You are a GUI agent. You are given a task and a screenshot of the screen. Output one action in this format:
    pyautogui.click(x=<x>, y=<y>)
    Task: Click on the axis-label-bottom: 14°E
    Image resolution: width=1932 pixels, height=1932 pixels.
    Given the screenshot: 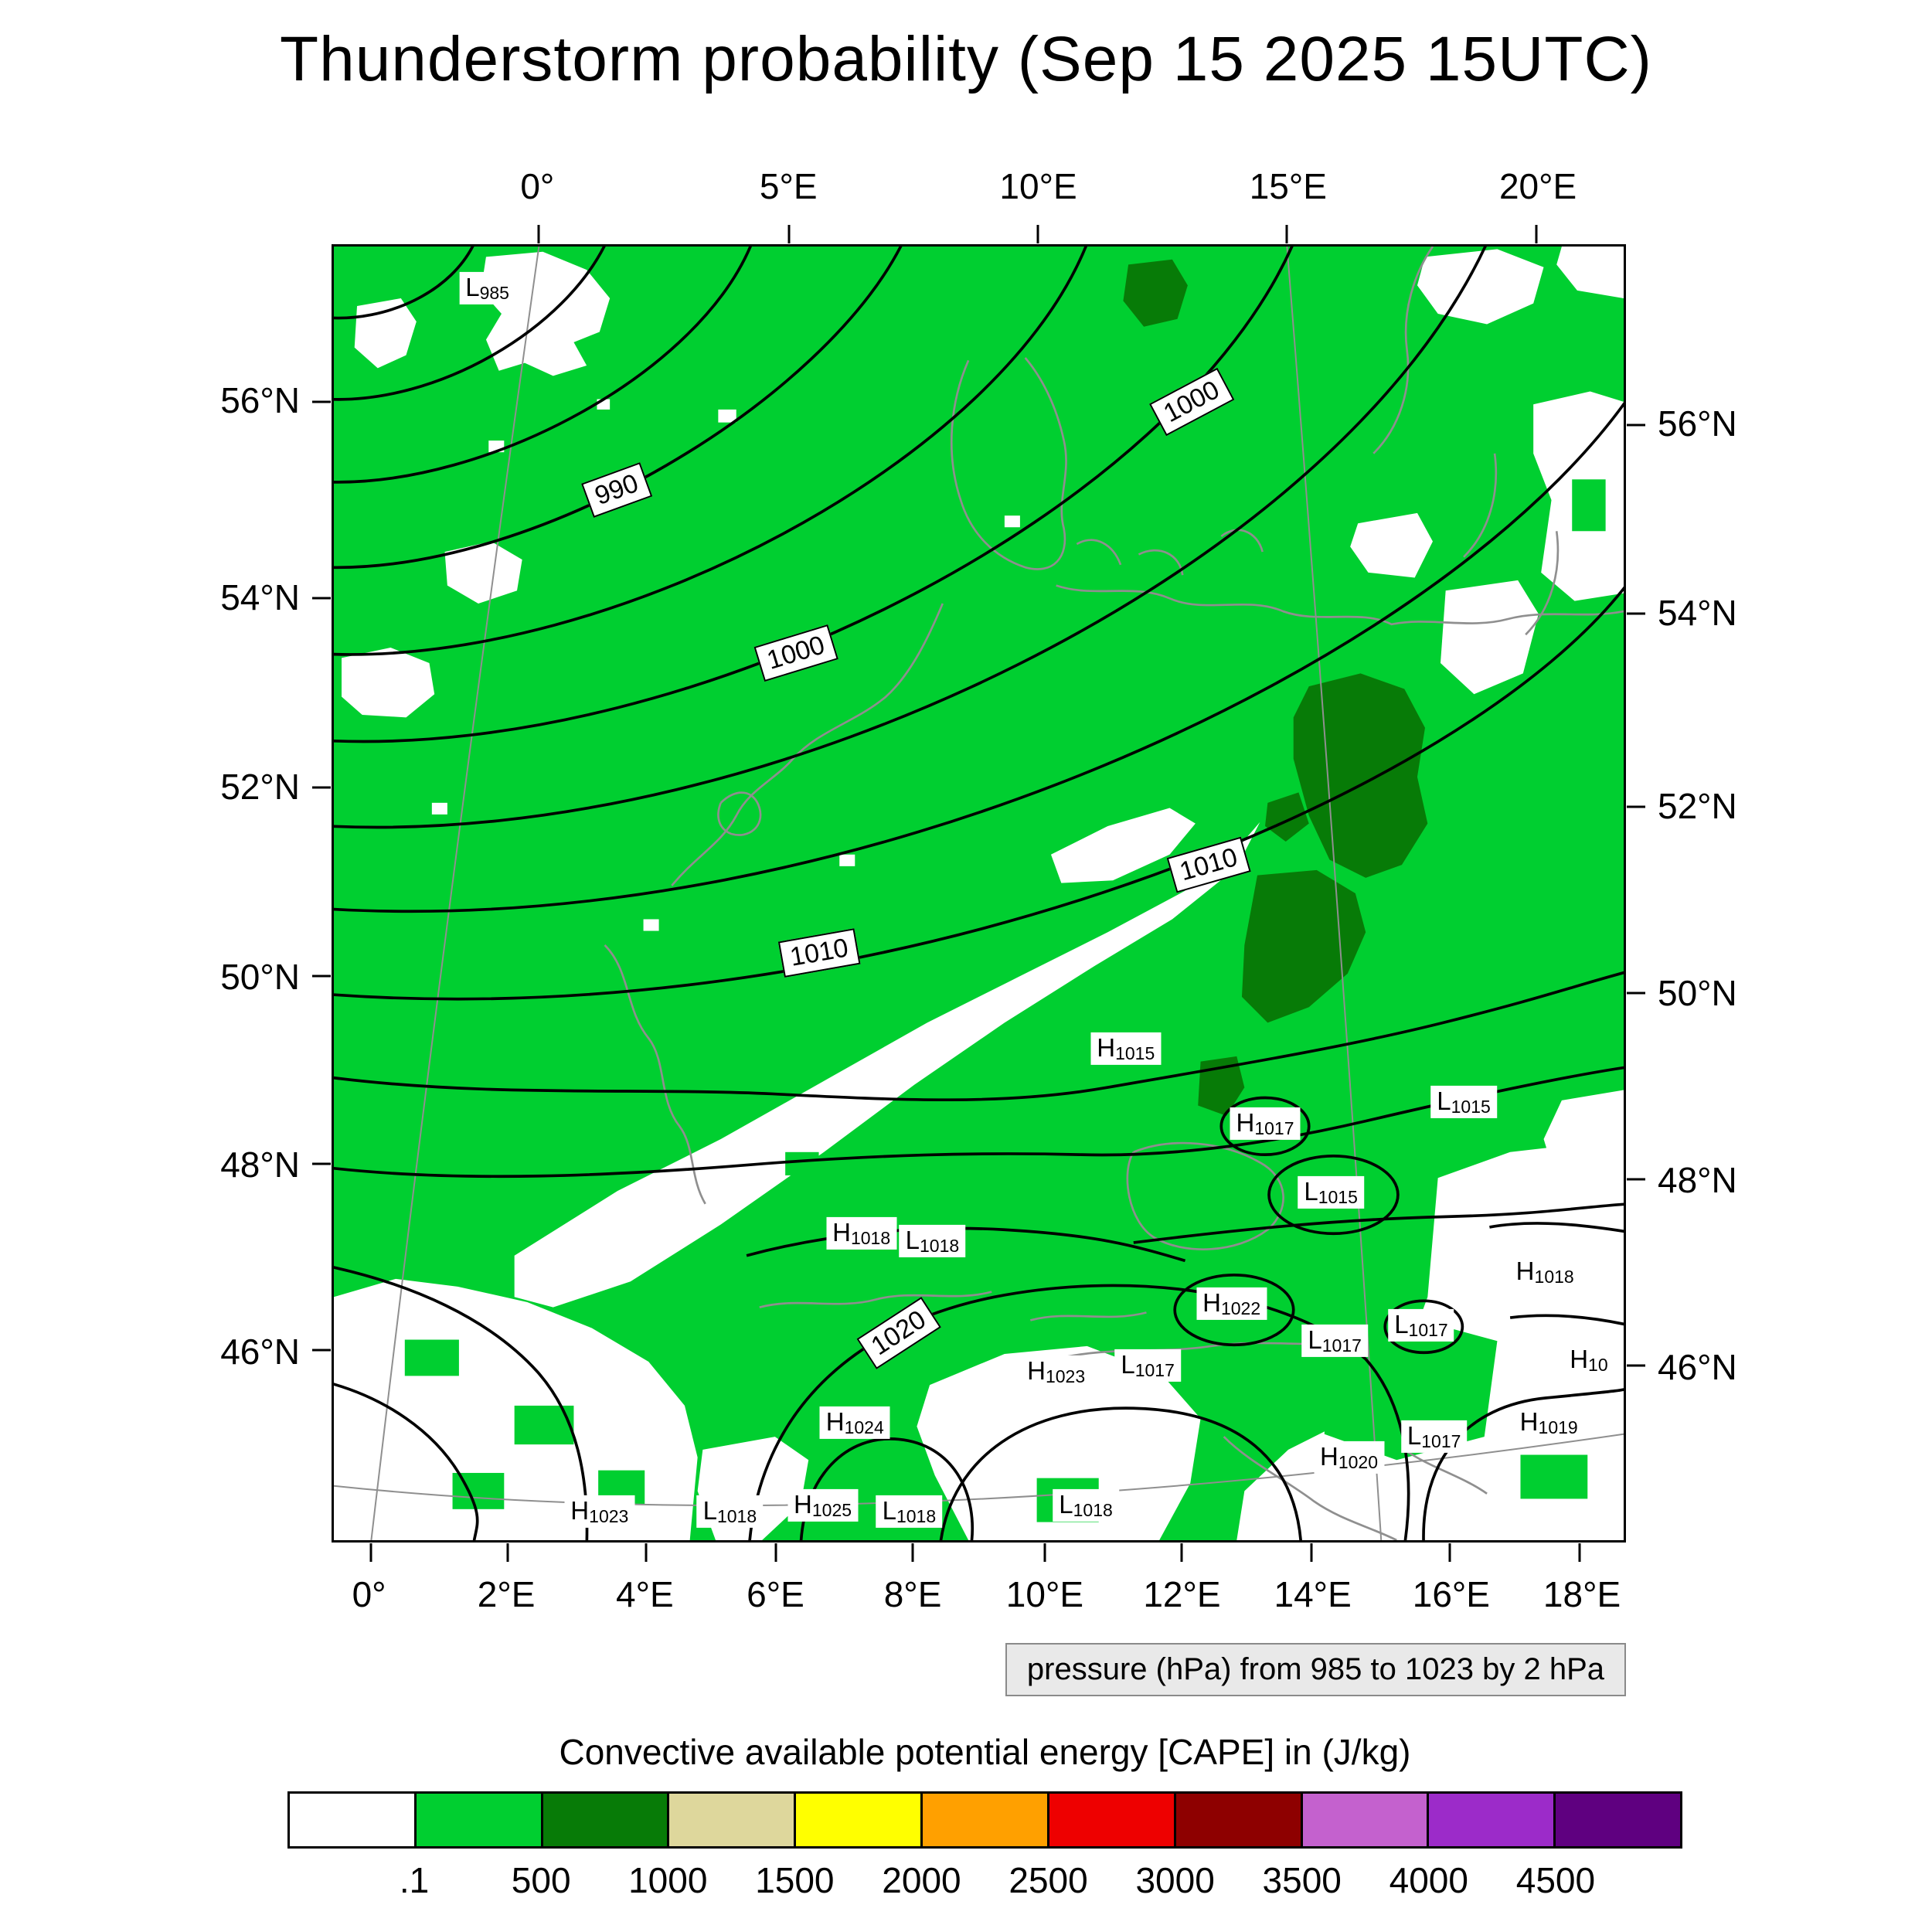 What is the action you would take?
    pyautogui.click(x=1313, y=1594)
    